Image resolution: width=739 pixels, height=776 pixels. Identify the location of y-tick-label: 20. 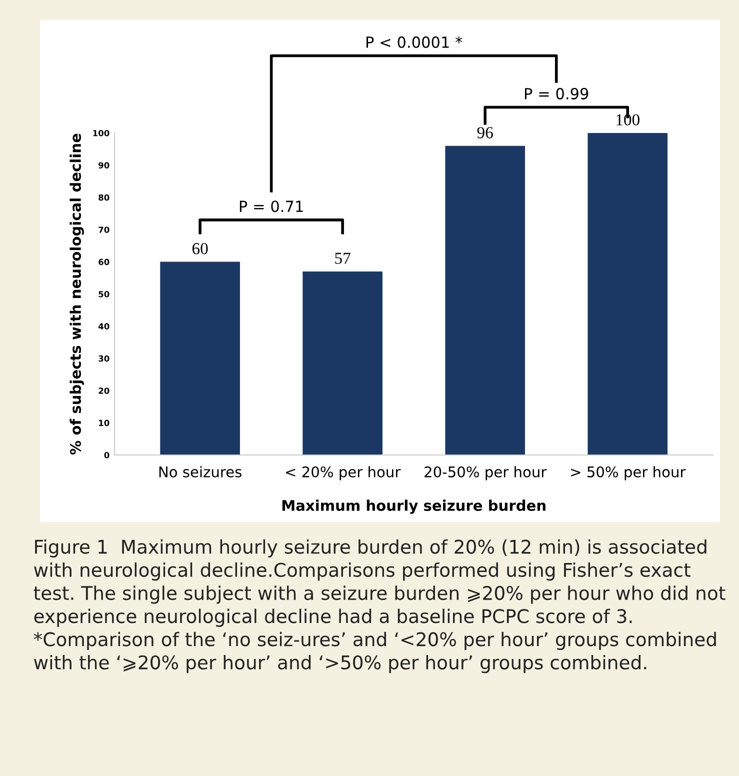
(104, 391).